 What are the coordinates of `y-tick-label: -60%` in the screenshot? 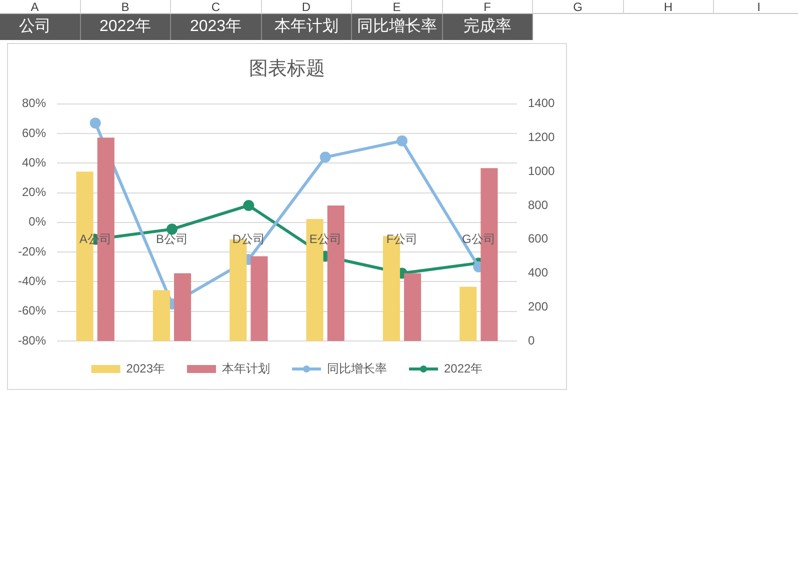 It's located at (32, 311).